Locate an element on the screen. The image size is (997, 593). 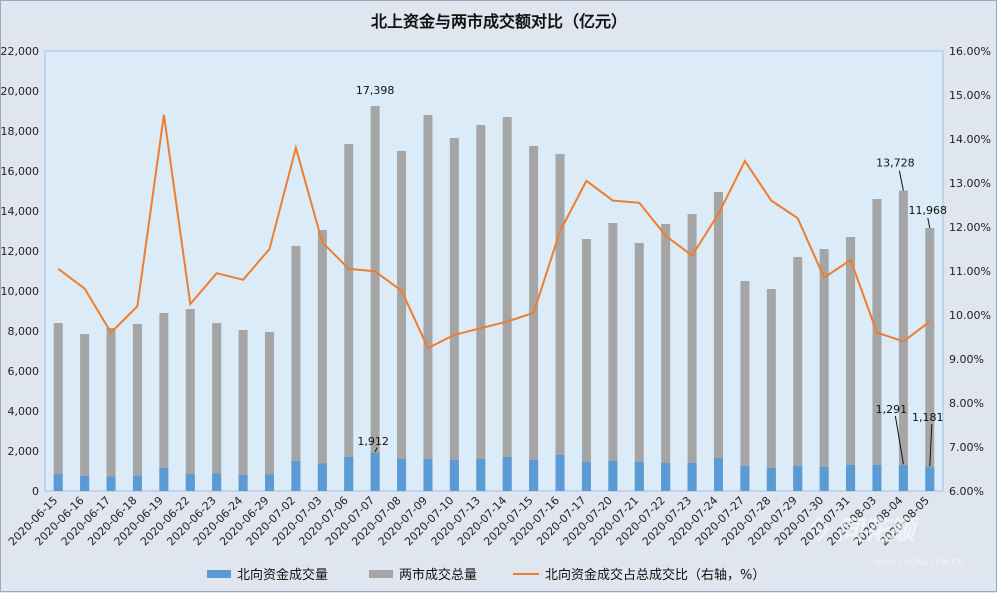
legend-swatch-northbound is located at coordinates (219, 574).